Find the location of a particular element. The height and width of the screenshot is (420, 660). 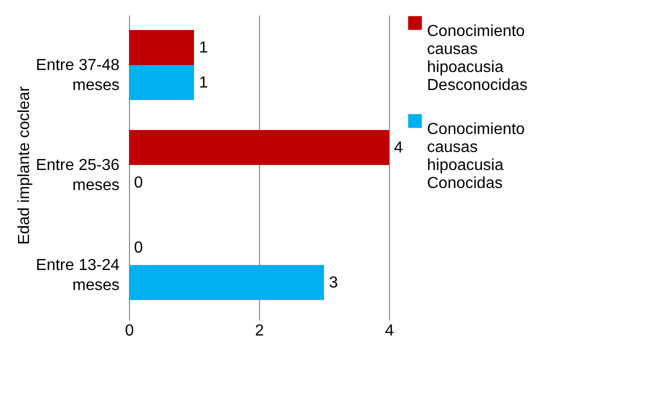

data-label: 3 is located at coordinates (333, 283).